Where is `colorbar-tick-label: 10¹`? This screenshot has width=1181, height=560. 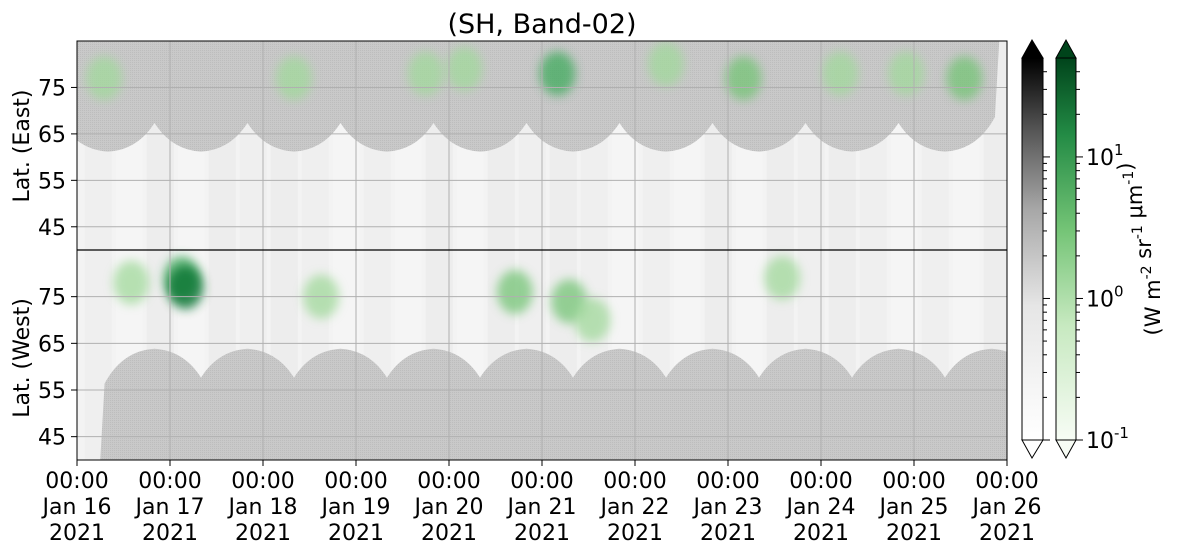
colorbar-tick-label: 10¹ is located at coordinates (1105, 156).